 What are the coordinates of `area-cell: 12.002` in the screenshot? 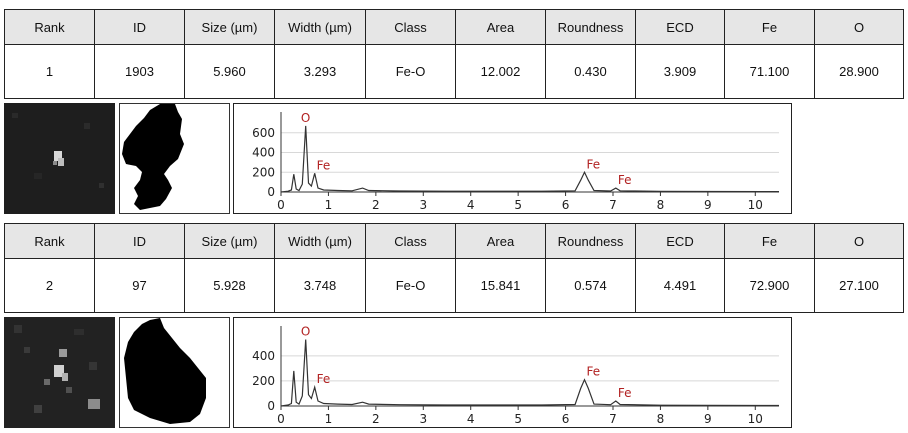 It's located at (500, 71).